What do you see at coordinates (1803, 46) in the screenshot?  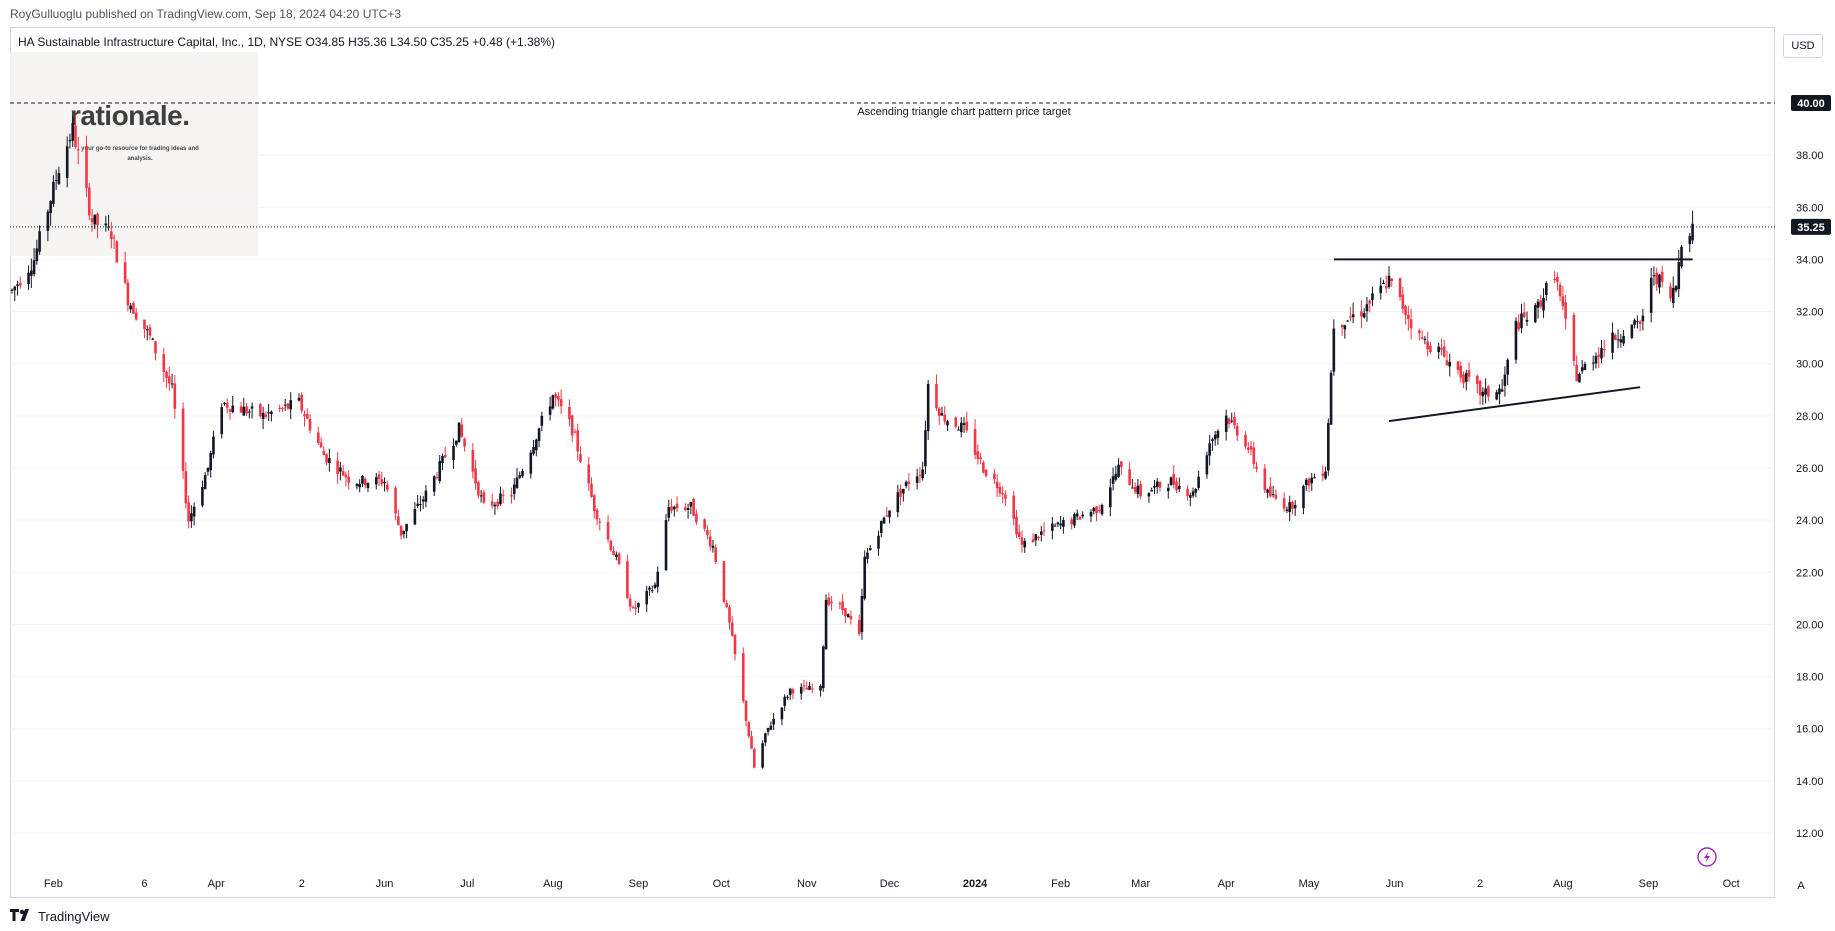 I see `currency-button: USD` at bounding box center [1803, 46].